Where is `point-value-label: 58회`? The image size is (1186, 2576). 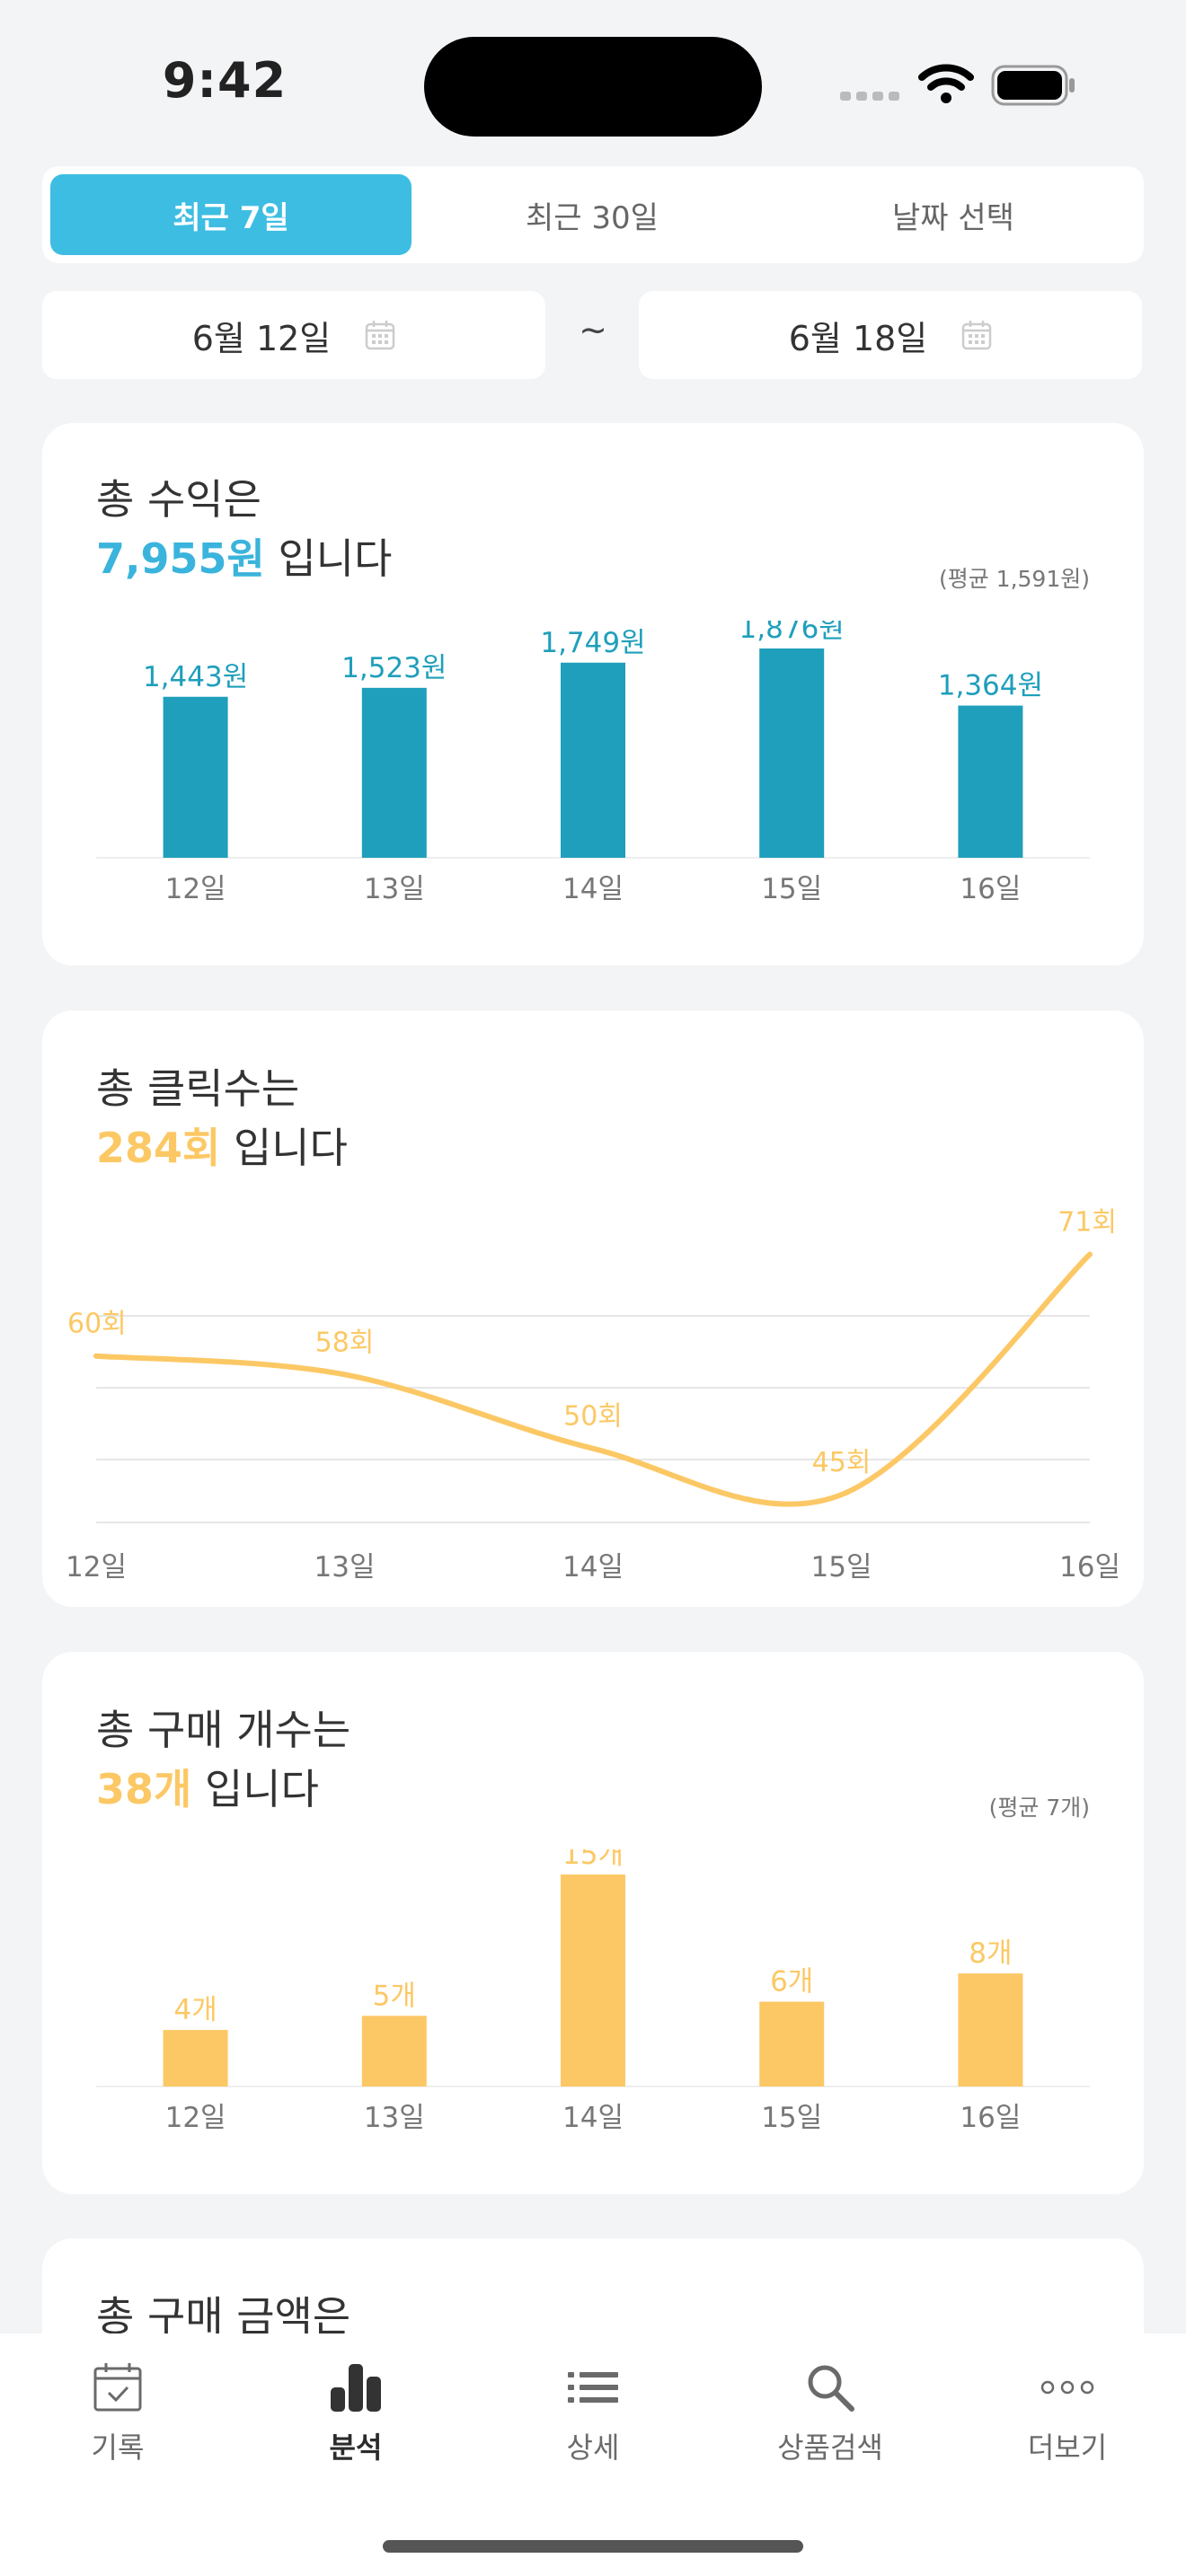 point-value-label: 58회 is located at coordinates (345, 1342).